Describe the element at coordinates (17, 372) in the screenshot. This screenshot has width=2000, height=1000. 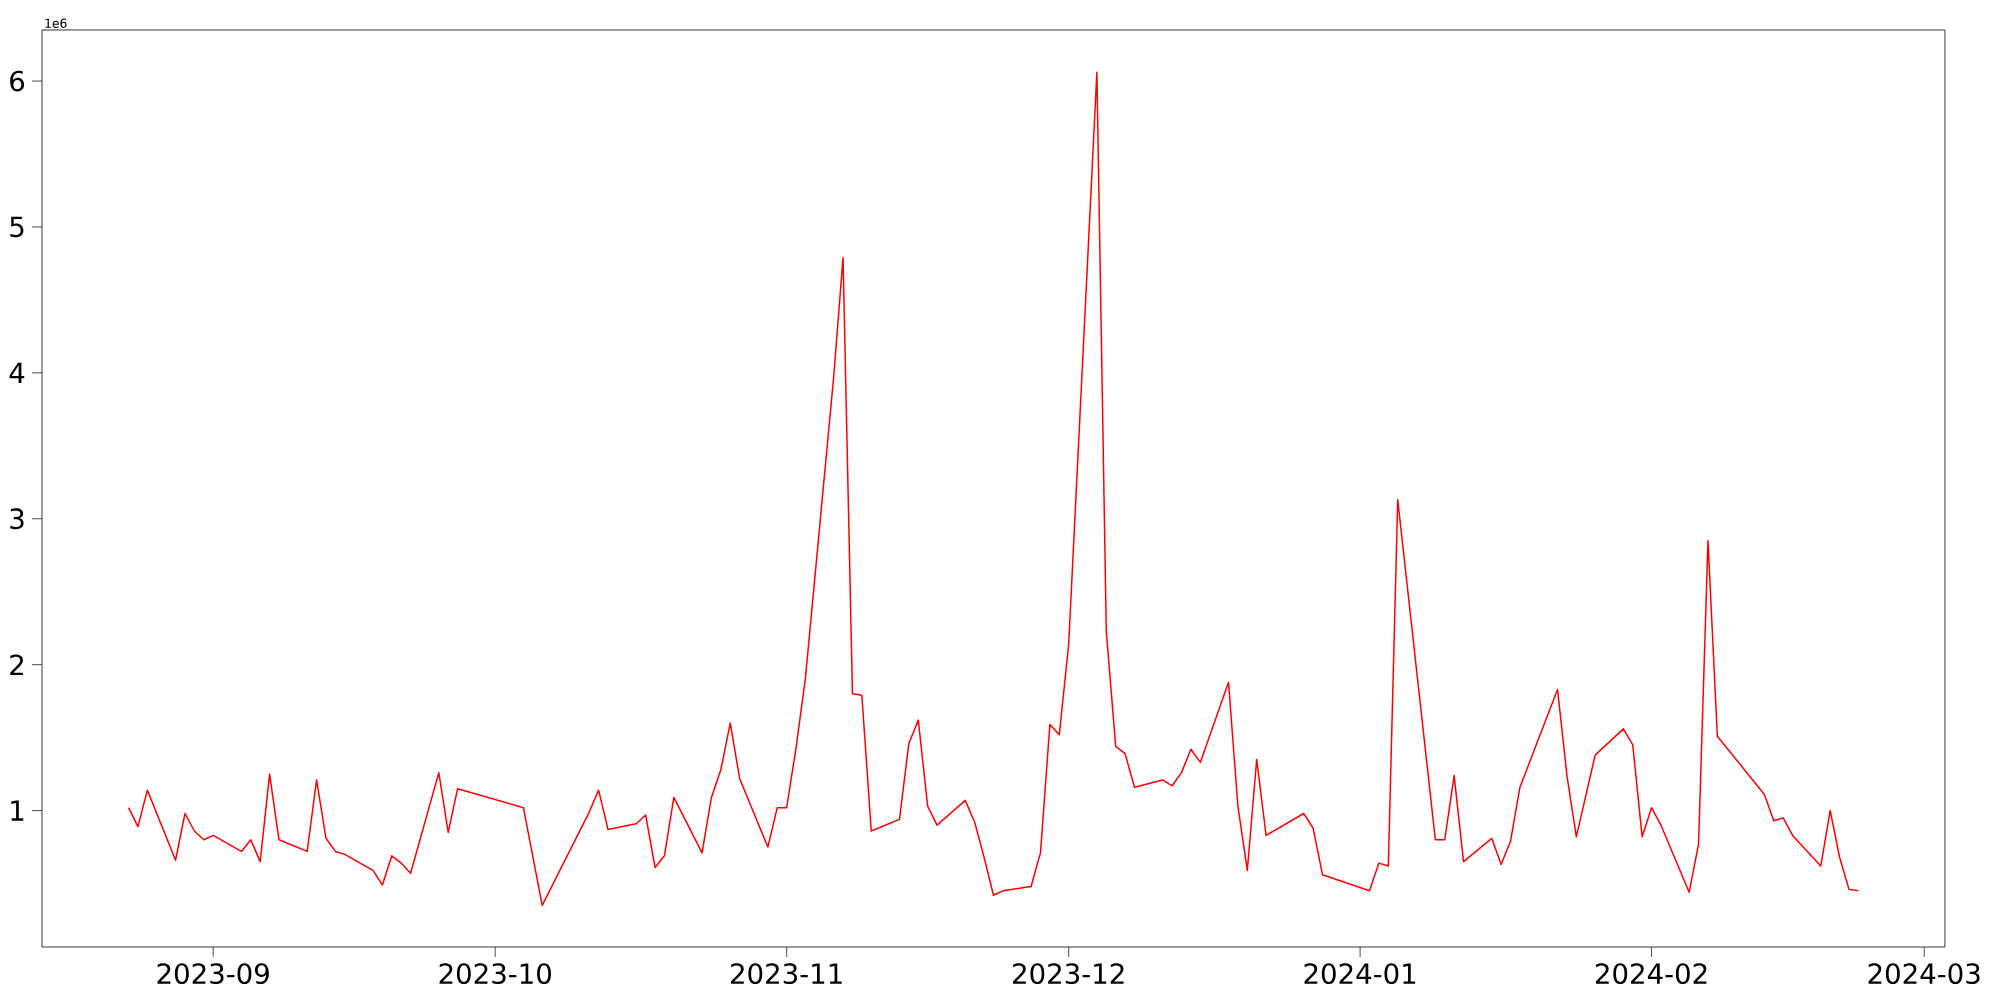
I see `y-tick-label: 4` at that location.